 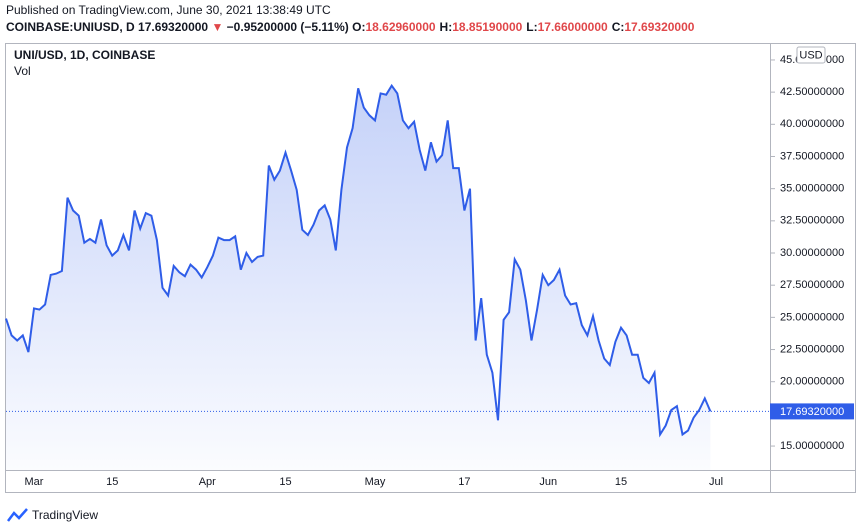 I want to click on last-price-label: 17.69320000, so click(x=812, y=412).